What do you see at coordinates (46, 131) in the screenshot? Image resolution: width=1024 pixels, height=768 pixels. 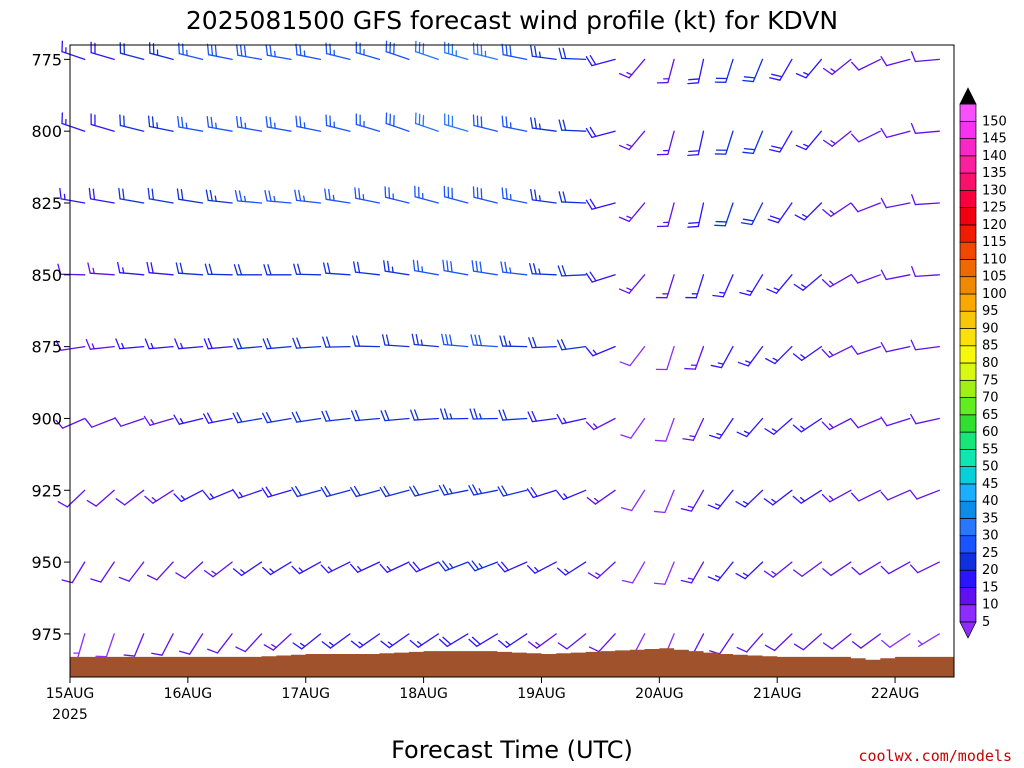 I see `y-tick-label: 800` at bounding box center [46, 131].